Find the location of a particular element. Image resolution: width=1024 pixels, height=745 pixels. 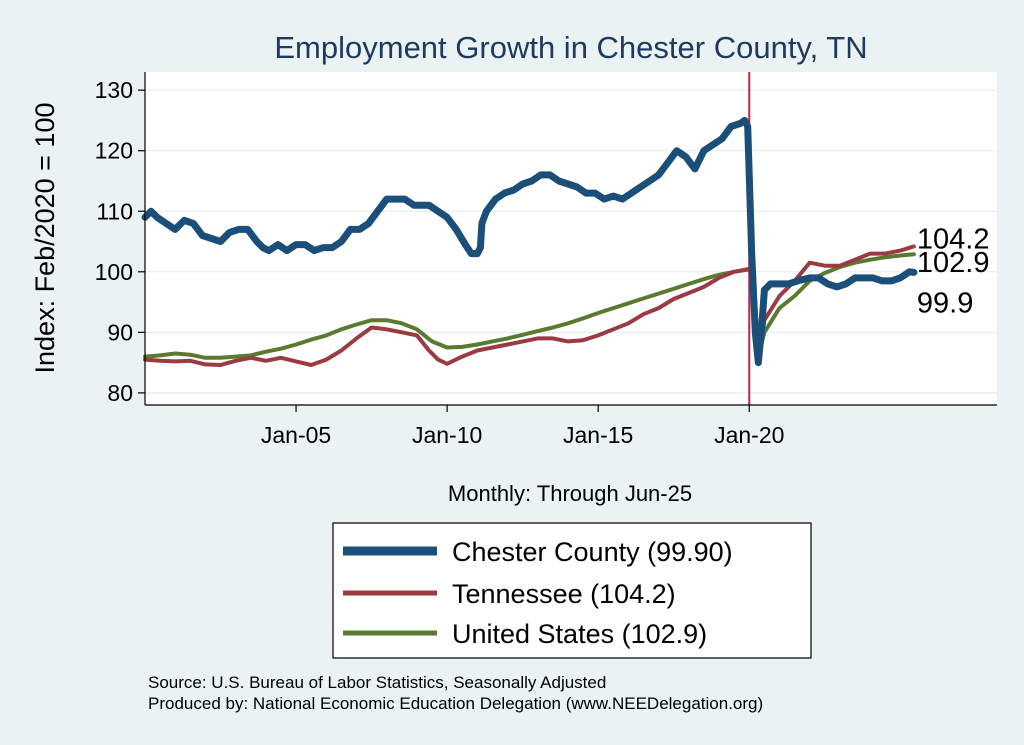

y-tick-label-130: 130 is located at coordinates (114, 90).